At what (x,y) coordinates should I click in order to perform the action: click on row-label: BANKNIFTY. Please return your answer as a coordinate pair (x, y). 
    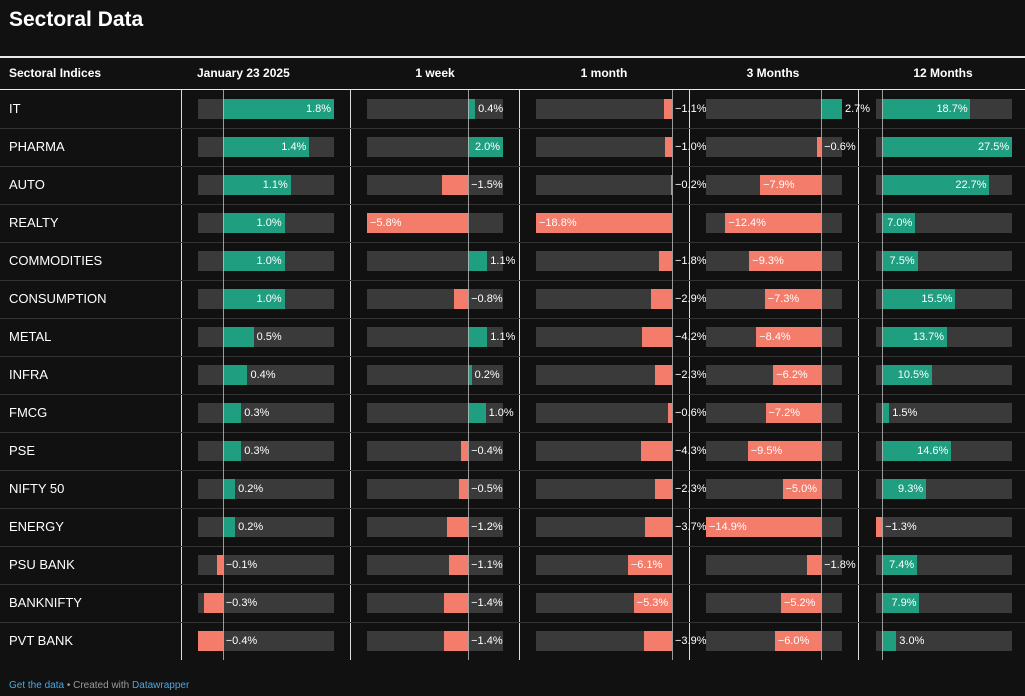
    Looking at the image, I should click on (45, 602).